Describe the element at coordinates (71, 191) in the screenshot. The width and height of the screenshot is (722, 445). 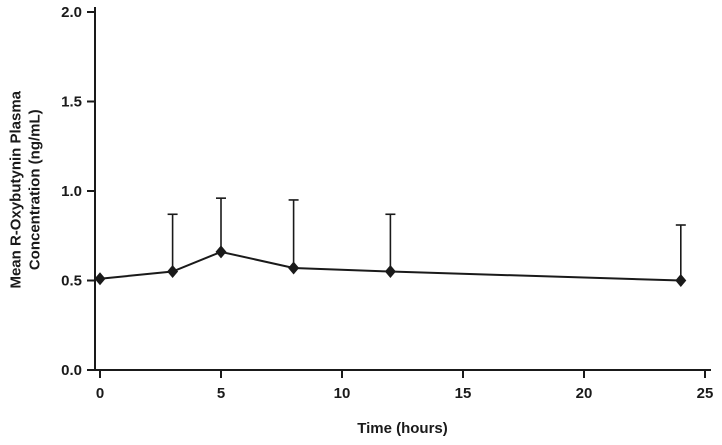
I see `y-tick-label: 1.0` at that location.